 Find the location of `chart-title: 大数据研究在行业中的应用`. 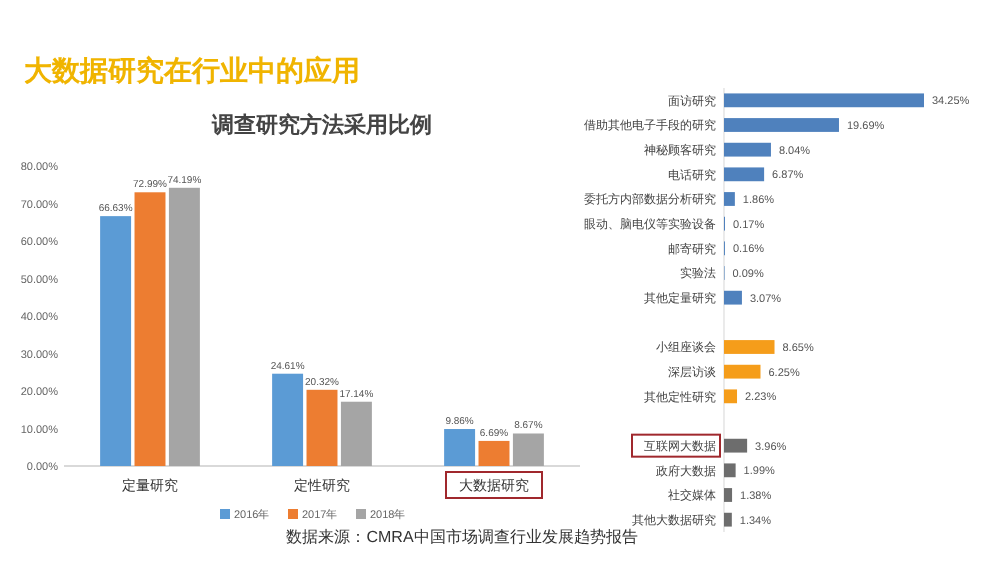

chart-title: 大数据研究在行业中的应用 is located at coordinates (192, 70).